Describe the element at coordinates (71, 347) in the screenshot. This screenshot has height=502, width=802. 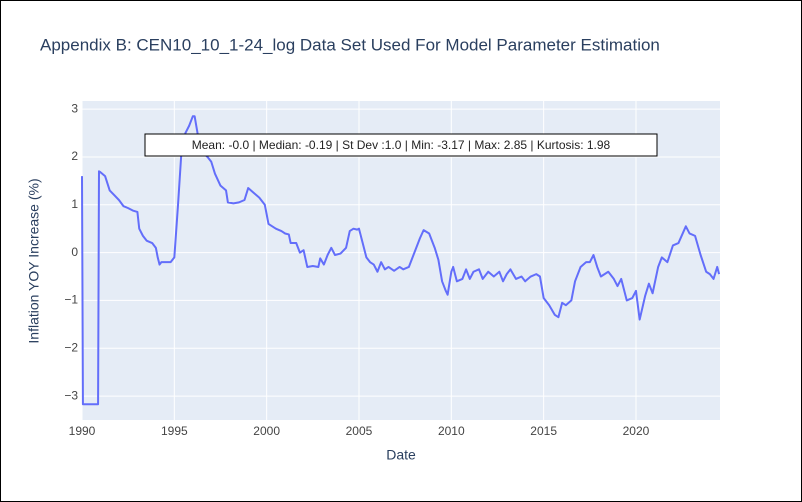
I see `y-tick-label: −2` at that location.